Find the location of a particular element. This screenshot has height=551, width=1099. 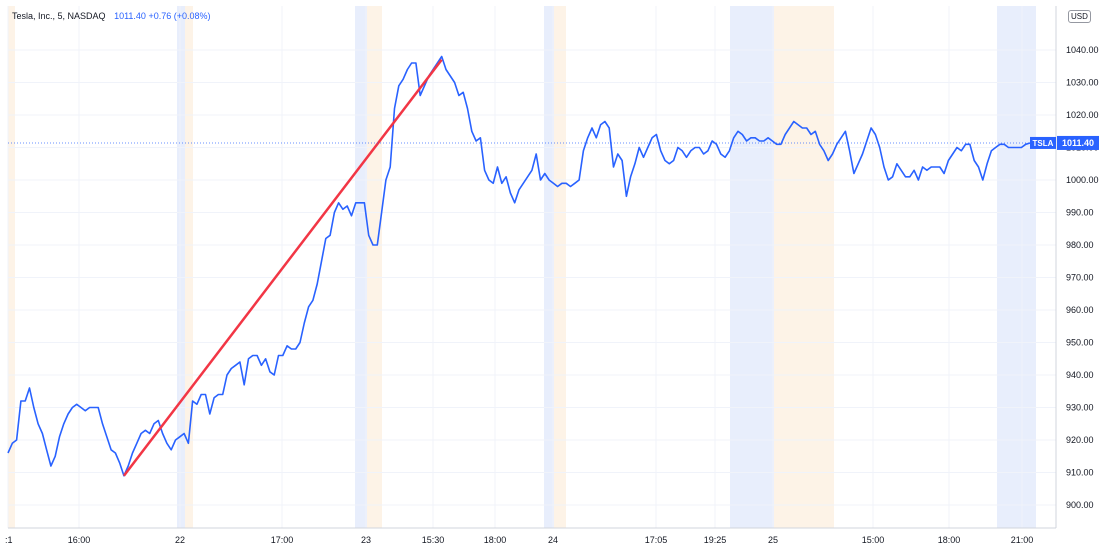

y-tick-label: 900.00 is located at coordinates (1080, 505).